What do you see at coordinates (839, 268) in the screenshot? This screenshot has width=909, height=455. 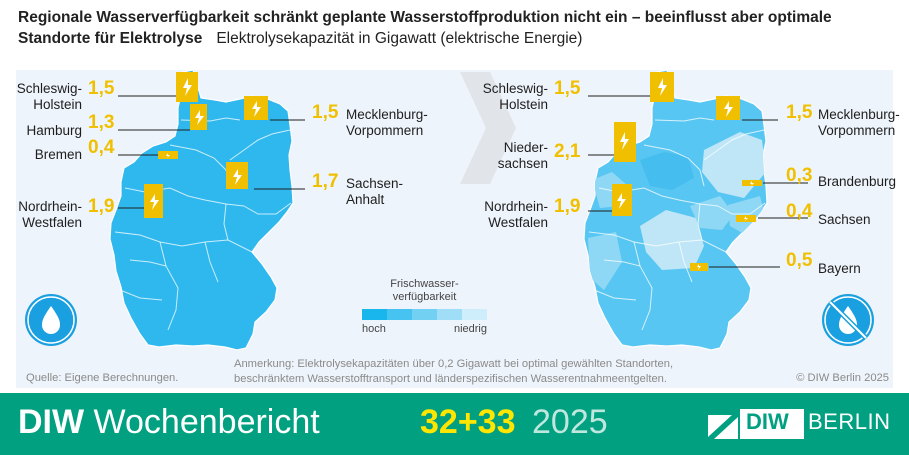 I see `right-label-7: Bayern` at bounding box center [839, 268].